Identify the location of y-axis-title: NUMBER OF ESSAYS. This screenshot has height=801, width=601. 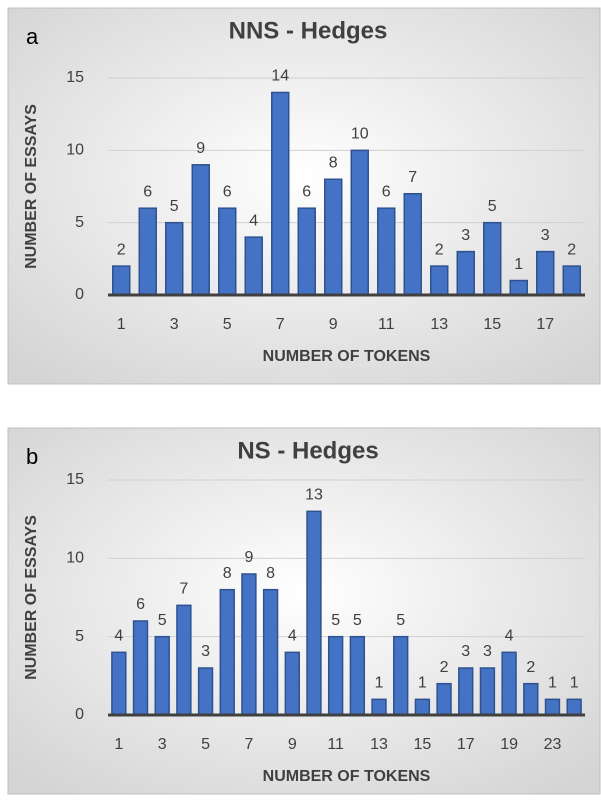
(31, 597).